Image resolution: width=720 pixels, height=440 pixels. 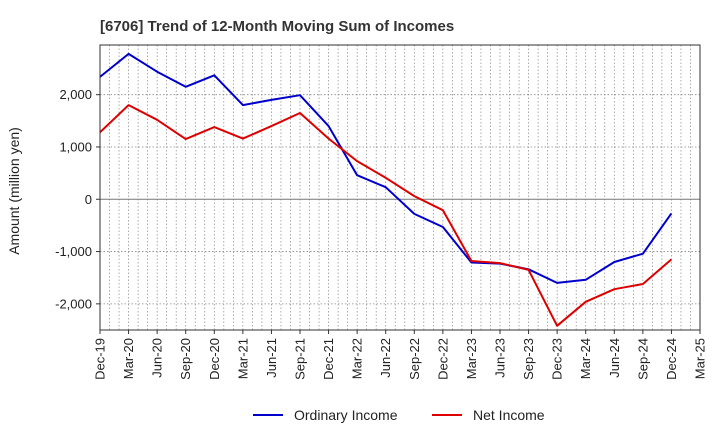 I want to click on y-tick-label: -1,000, so click(x=73, y=251).